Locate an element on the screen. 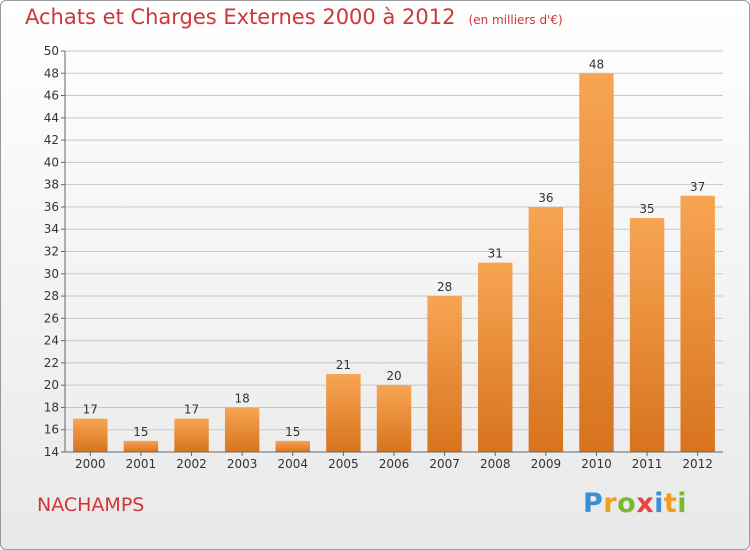 The width and height of the screenshot is (750, 550). y-tick-label: 26 is located at coordinates (51, 318).